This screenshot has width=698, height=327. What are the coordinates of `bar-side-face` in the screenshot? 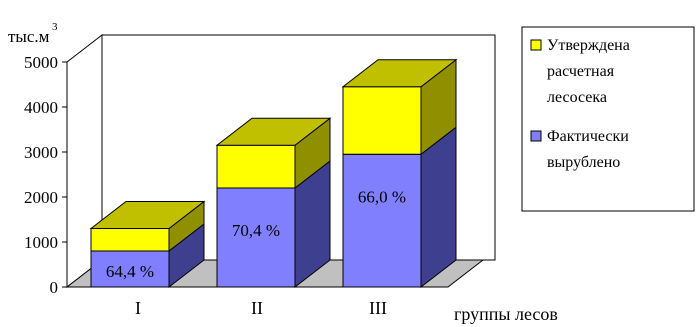 It's located at (438, 207).